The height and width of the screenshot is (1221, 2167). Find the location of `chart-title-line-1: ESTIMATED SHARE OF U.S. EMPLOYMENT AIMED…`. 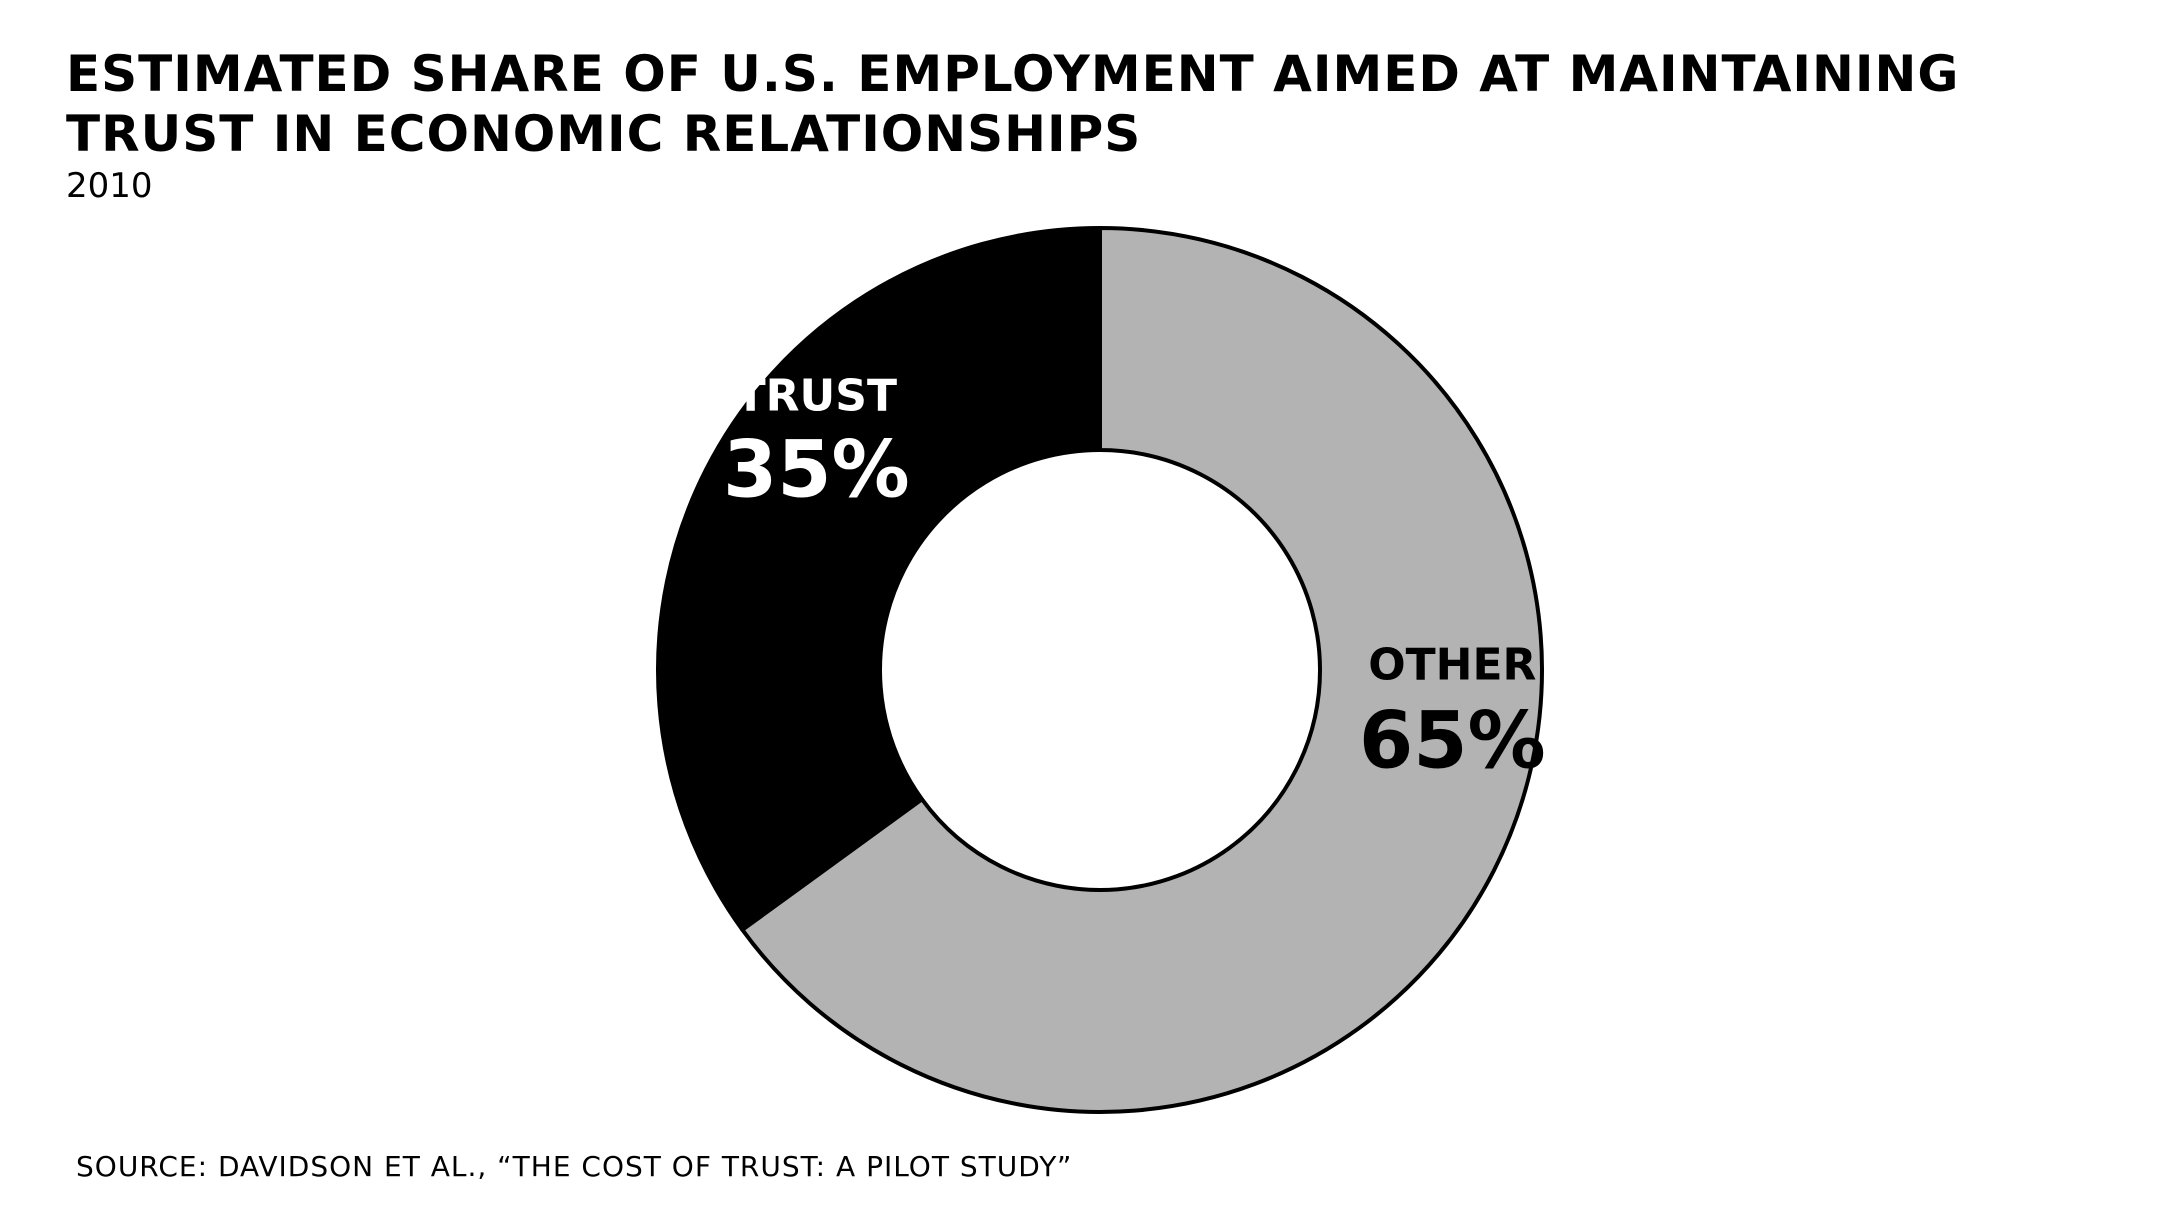

chart-title-line-1: ESTIMATED SHARE OF U.S. EMPLOYMENT AIMED… is located at coordinates (1013, 74).